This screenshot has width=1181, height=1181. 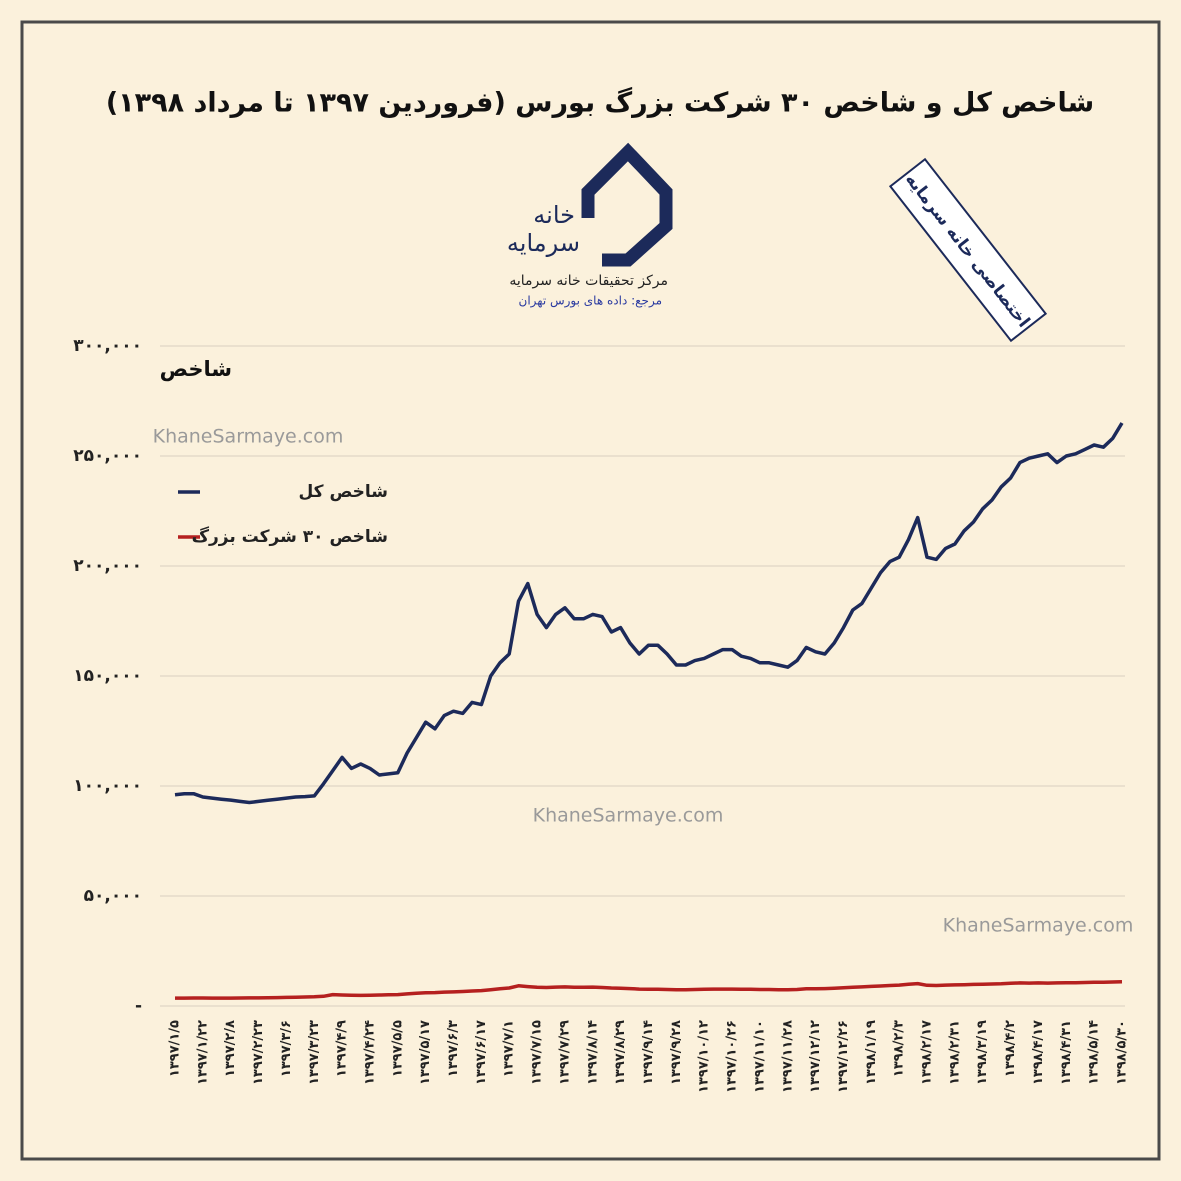 I want to click on x-tick-label: ۱۳۹۷/۶/۳, so click(x=453, y=1048).